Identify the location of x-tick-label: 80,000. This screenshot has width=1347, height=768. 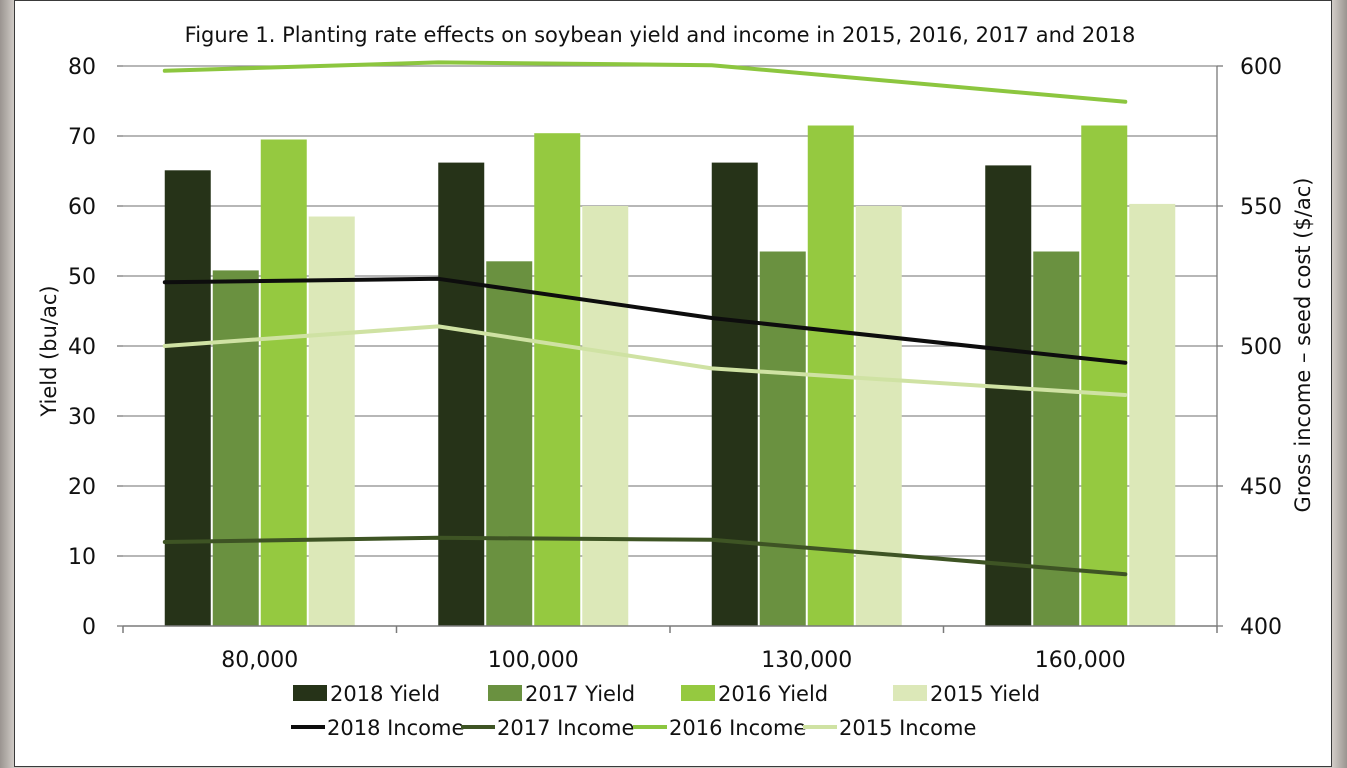
(259, 660).